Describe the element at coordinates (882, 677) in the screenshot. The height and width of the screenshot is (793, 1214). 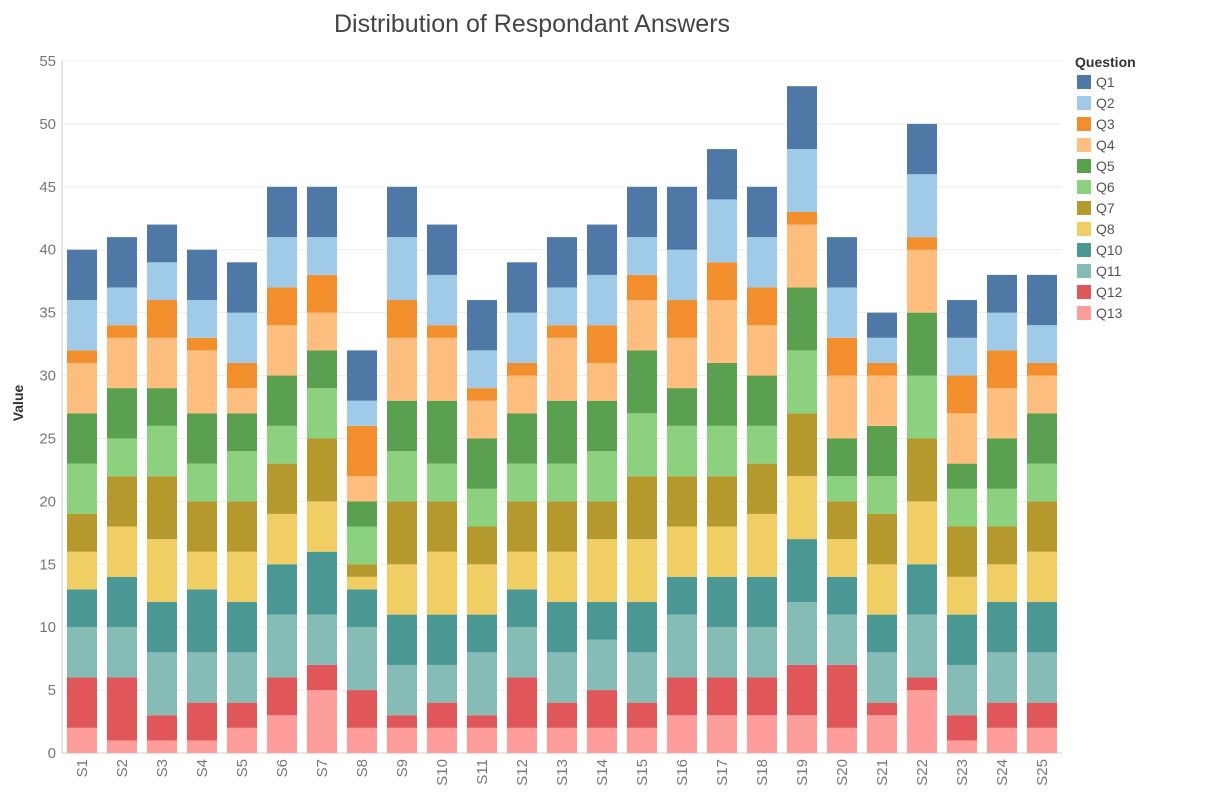
I see `bar-segment-S21-Q11` at that location.